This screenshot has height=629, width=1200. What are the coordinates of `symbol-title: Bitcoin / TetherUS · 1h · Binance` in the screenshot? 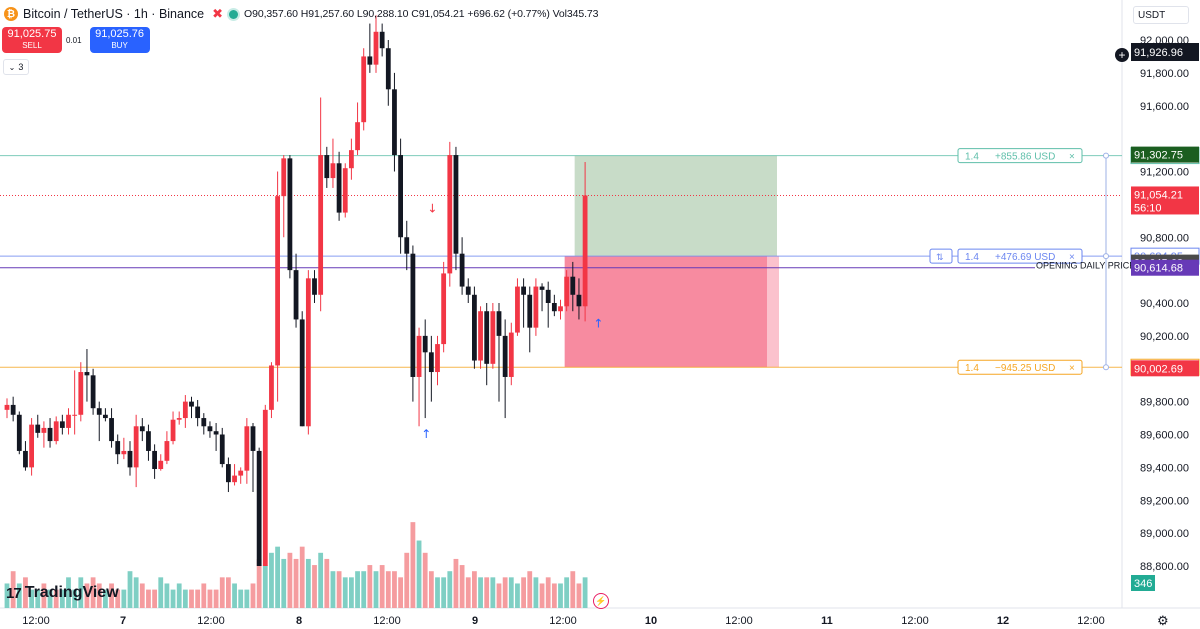 It's located at (114, 14).